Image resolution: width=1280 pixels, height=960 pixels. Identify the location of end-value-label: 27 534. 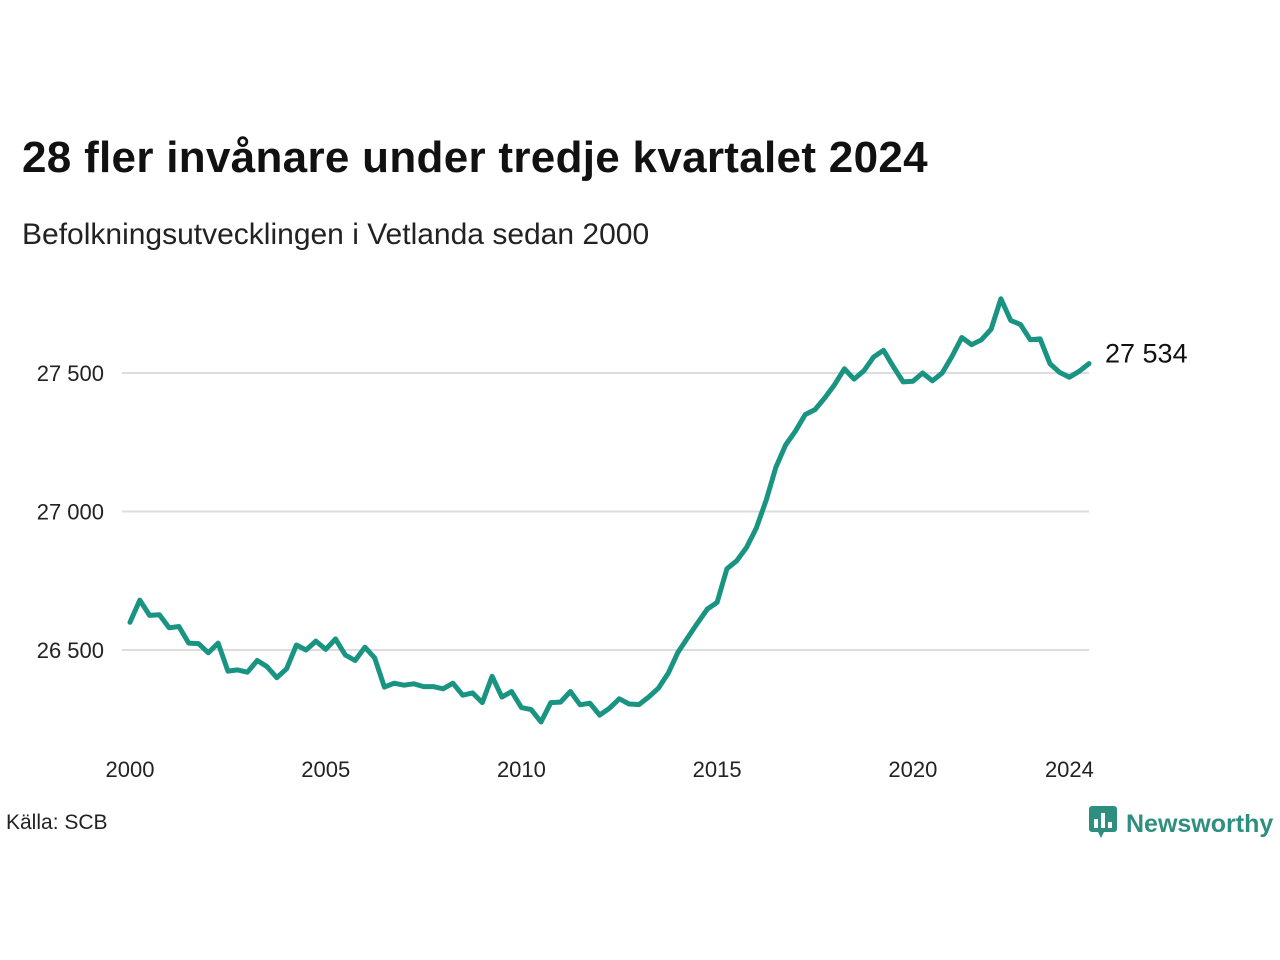
(1146, 354).